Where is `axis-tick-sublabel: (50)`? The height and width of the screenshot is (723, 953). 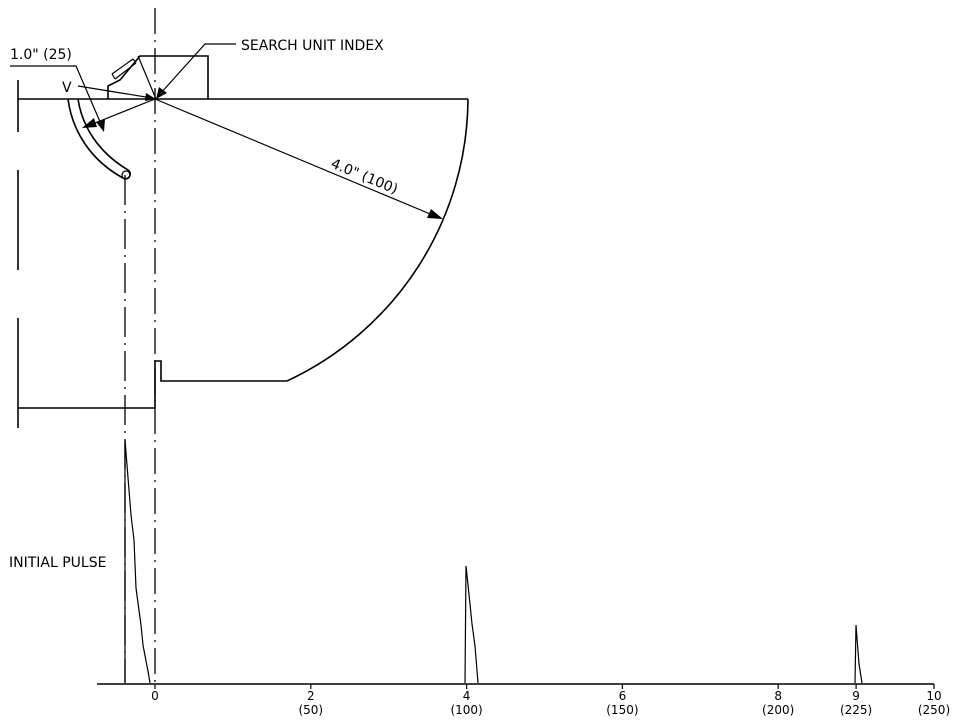
axis-tick-sublabel: (50) is located at coordinates (310, 710).